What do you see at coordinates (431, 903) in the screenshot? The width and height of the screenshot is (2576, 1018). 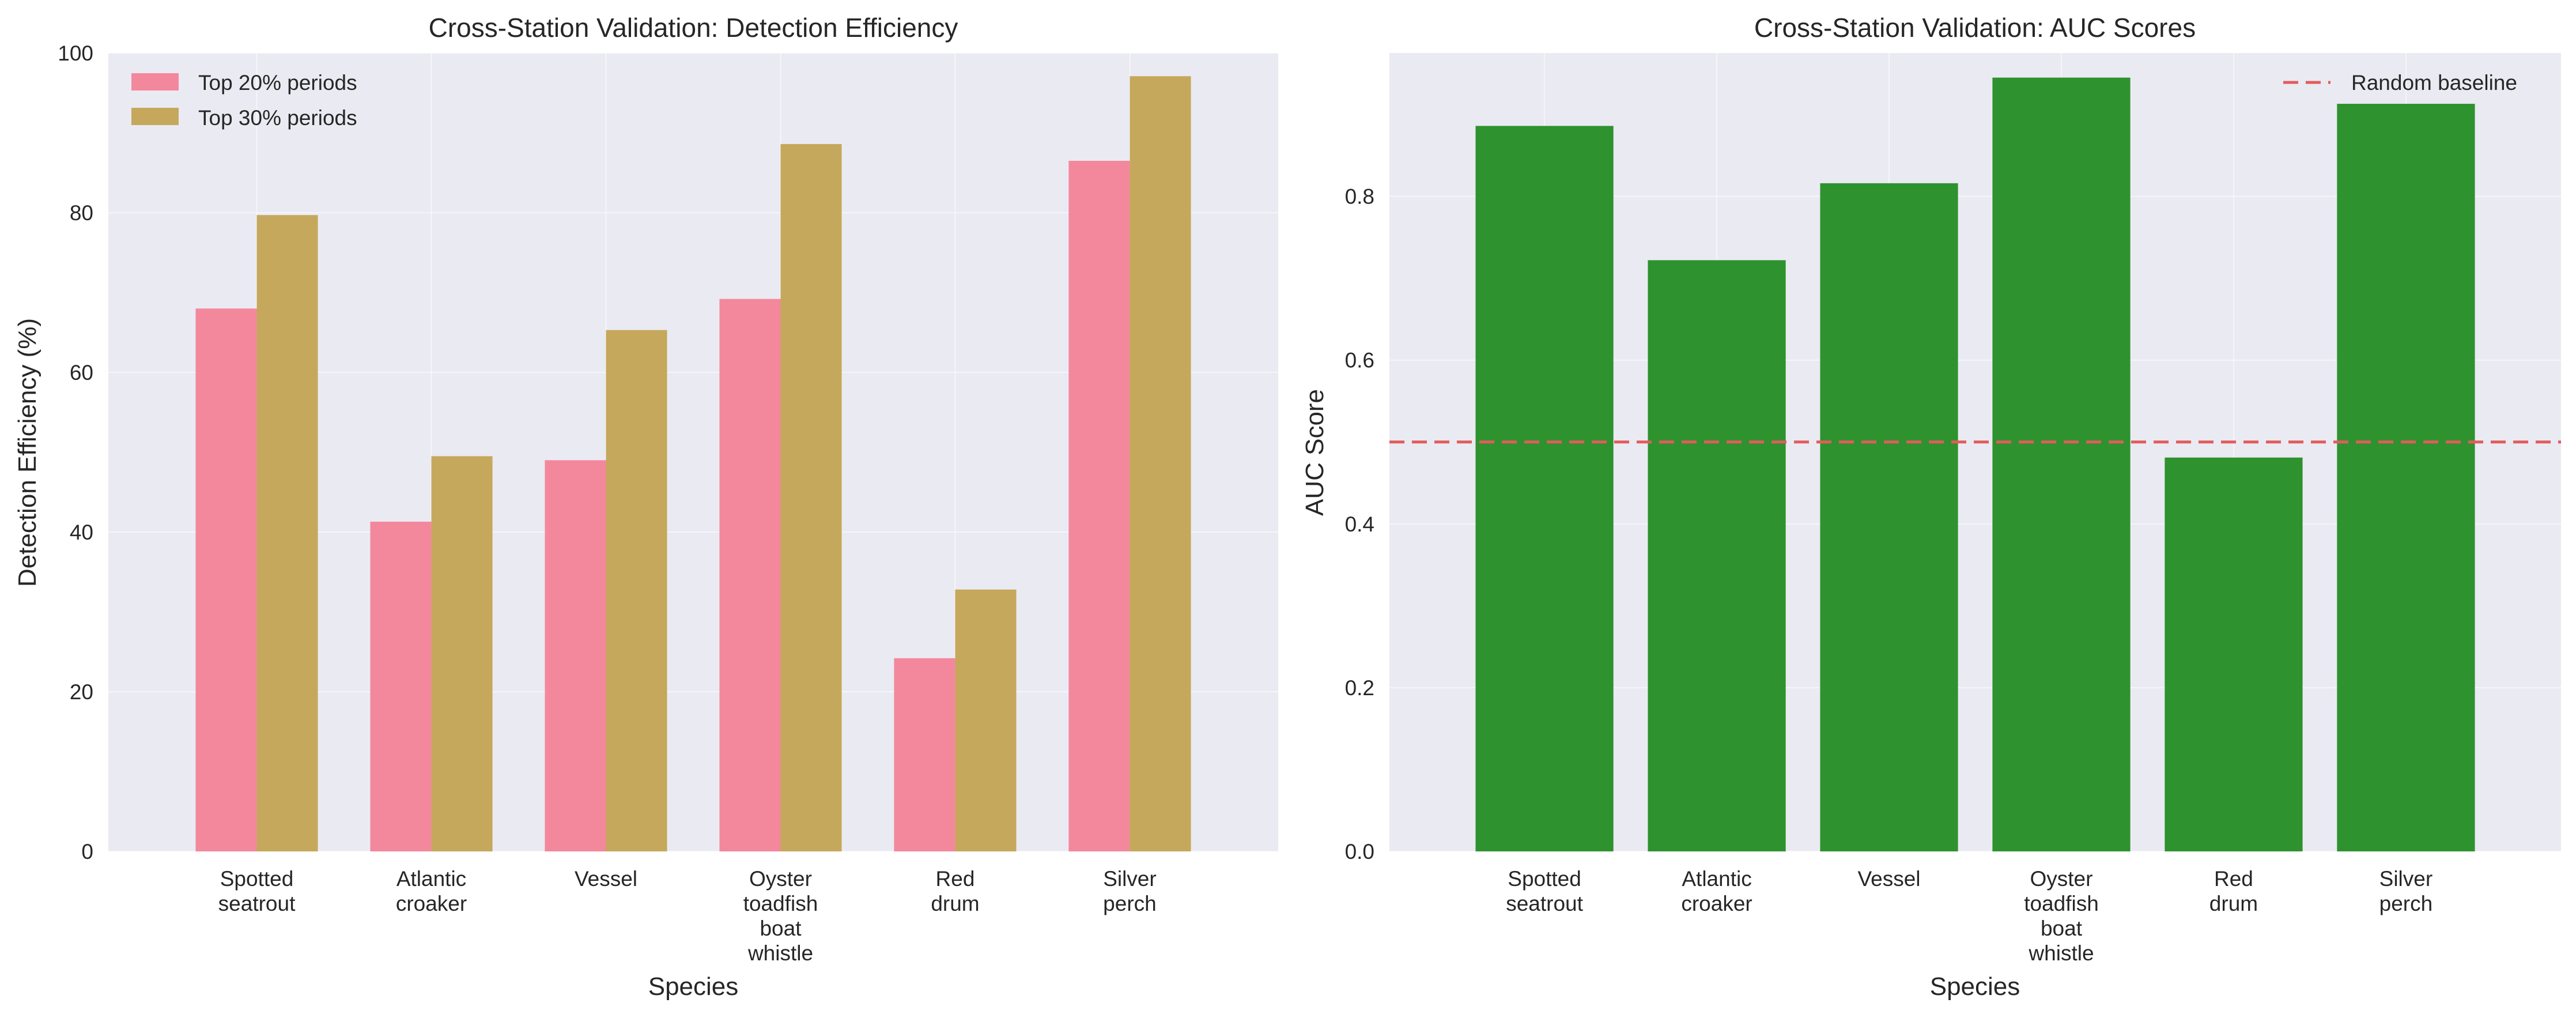 I see `left-x-tick-line: croaker` at bounding box center [431, 903].